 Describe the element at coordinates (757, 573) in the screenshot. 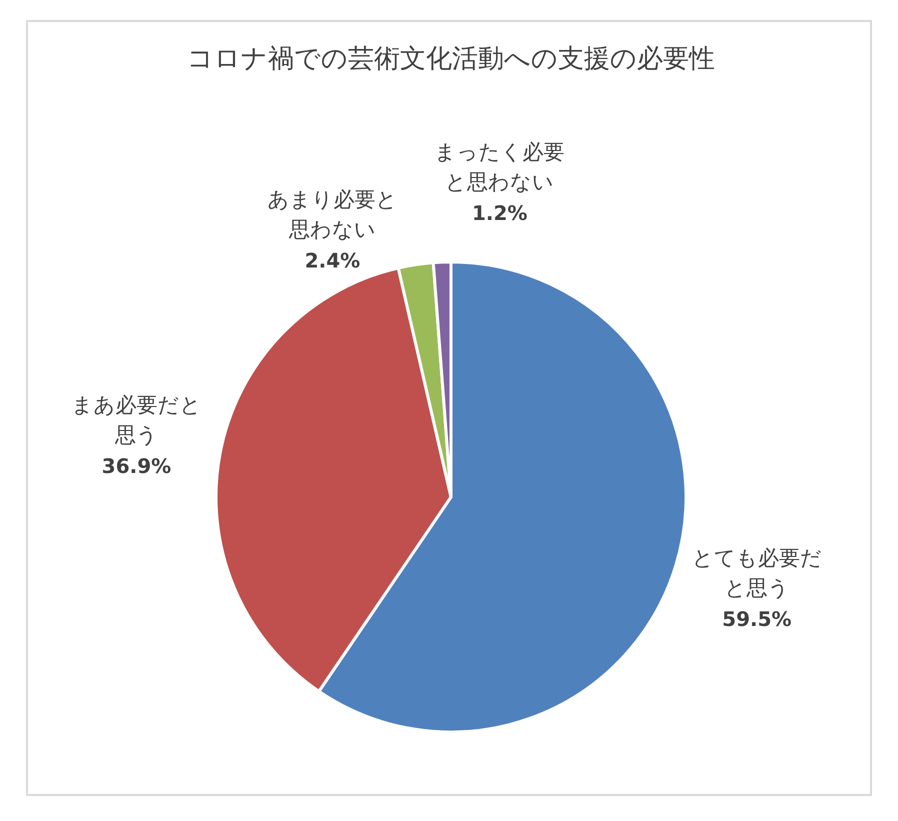

I see `slice-label: とても必要だと思う` at that location.